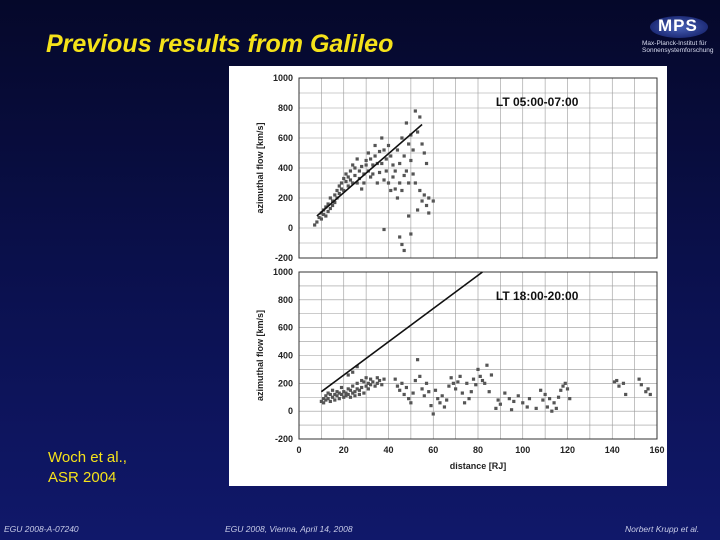 The image size is (720, 540). Describe the element at coordinates (567, 450) in the screenshot. I see `x-tick-label: 120` at that location.